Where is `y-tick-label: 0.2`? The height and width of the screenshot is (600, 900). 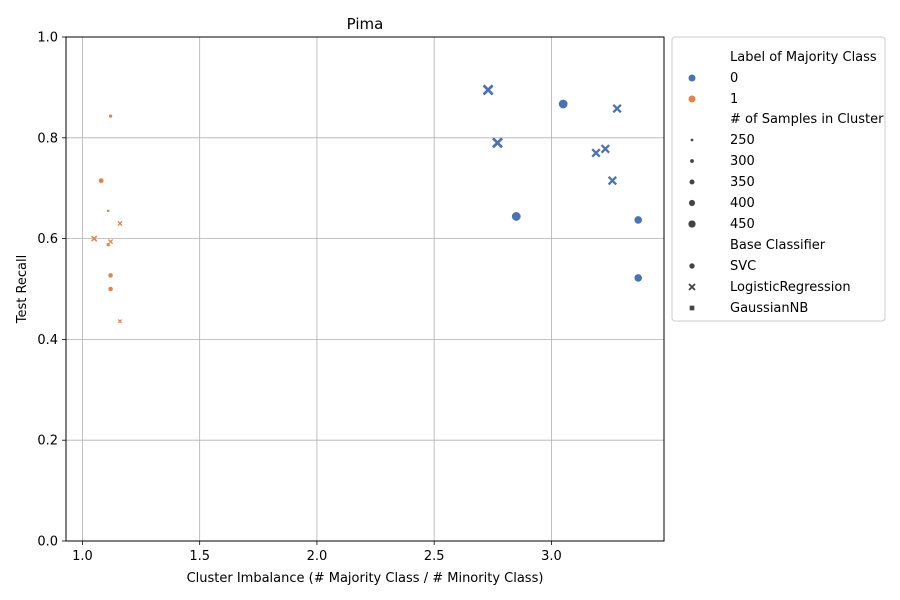
y-tick-label: 0.2 is located at coordinates (47, 441).